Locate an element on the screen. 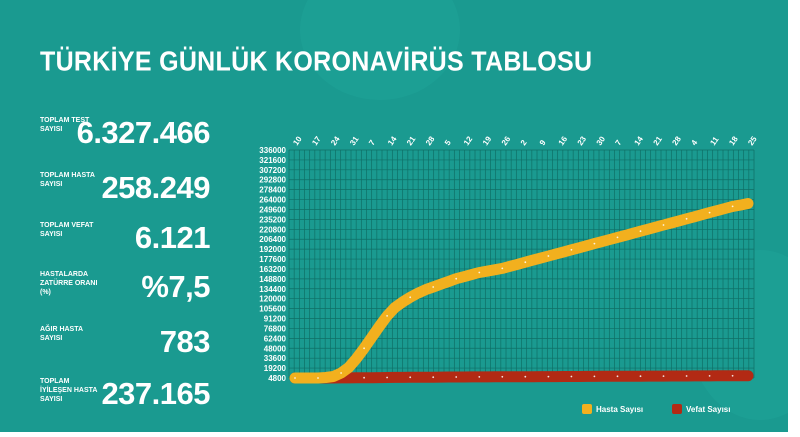 The image size is (800, 437). x-tick-label: 23 is located at coordinates (582, 140).